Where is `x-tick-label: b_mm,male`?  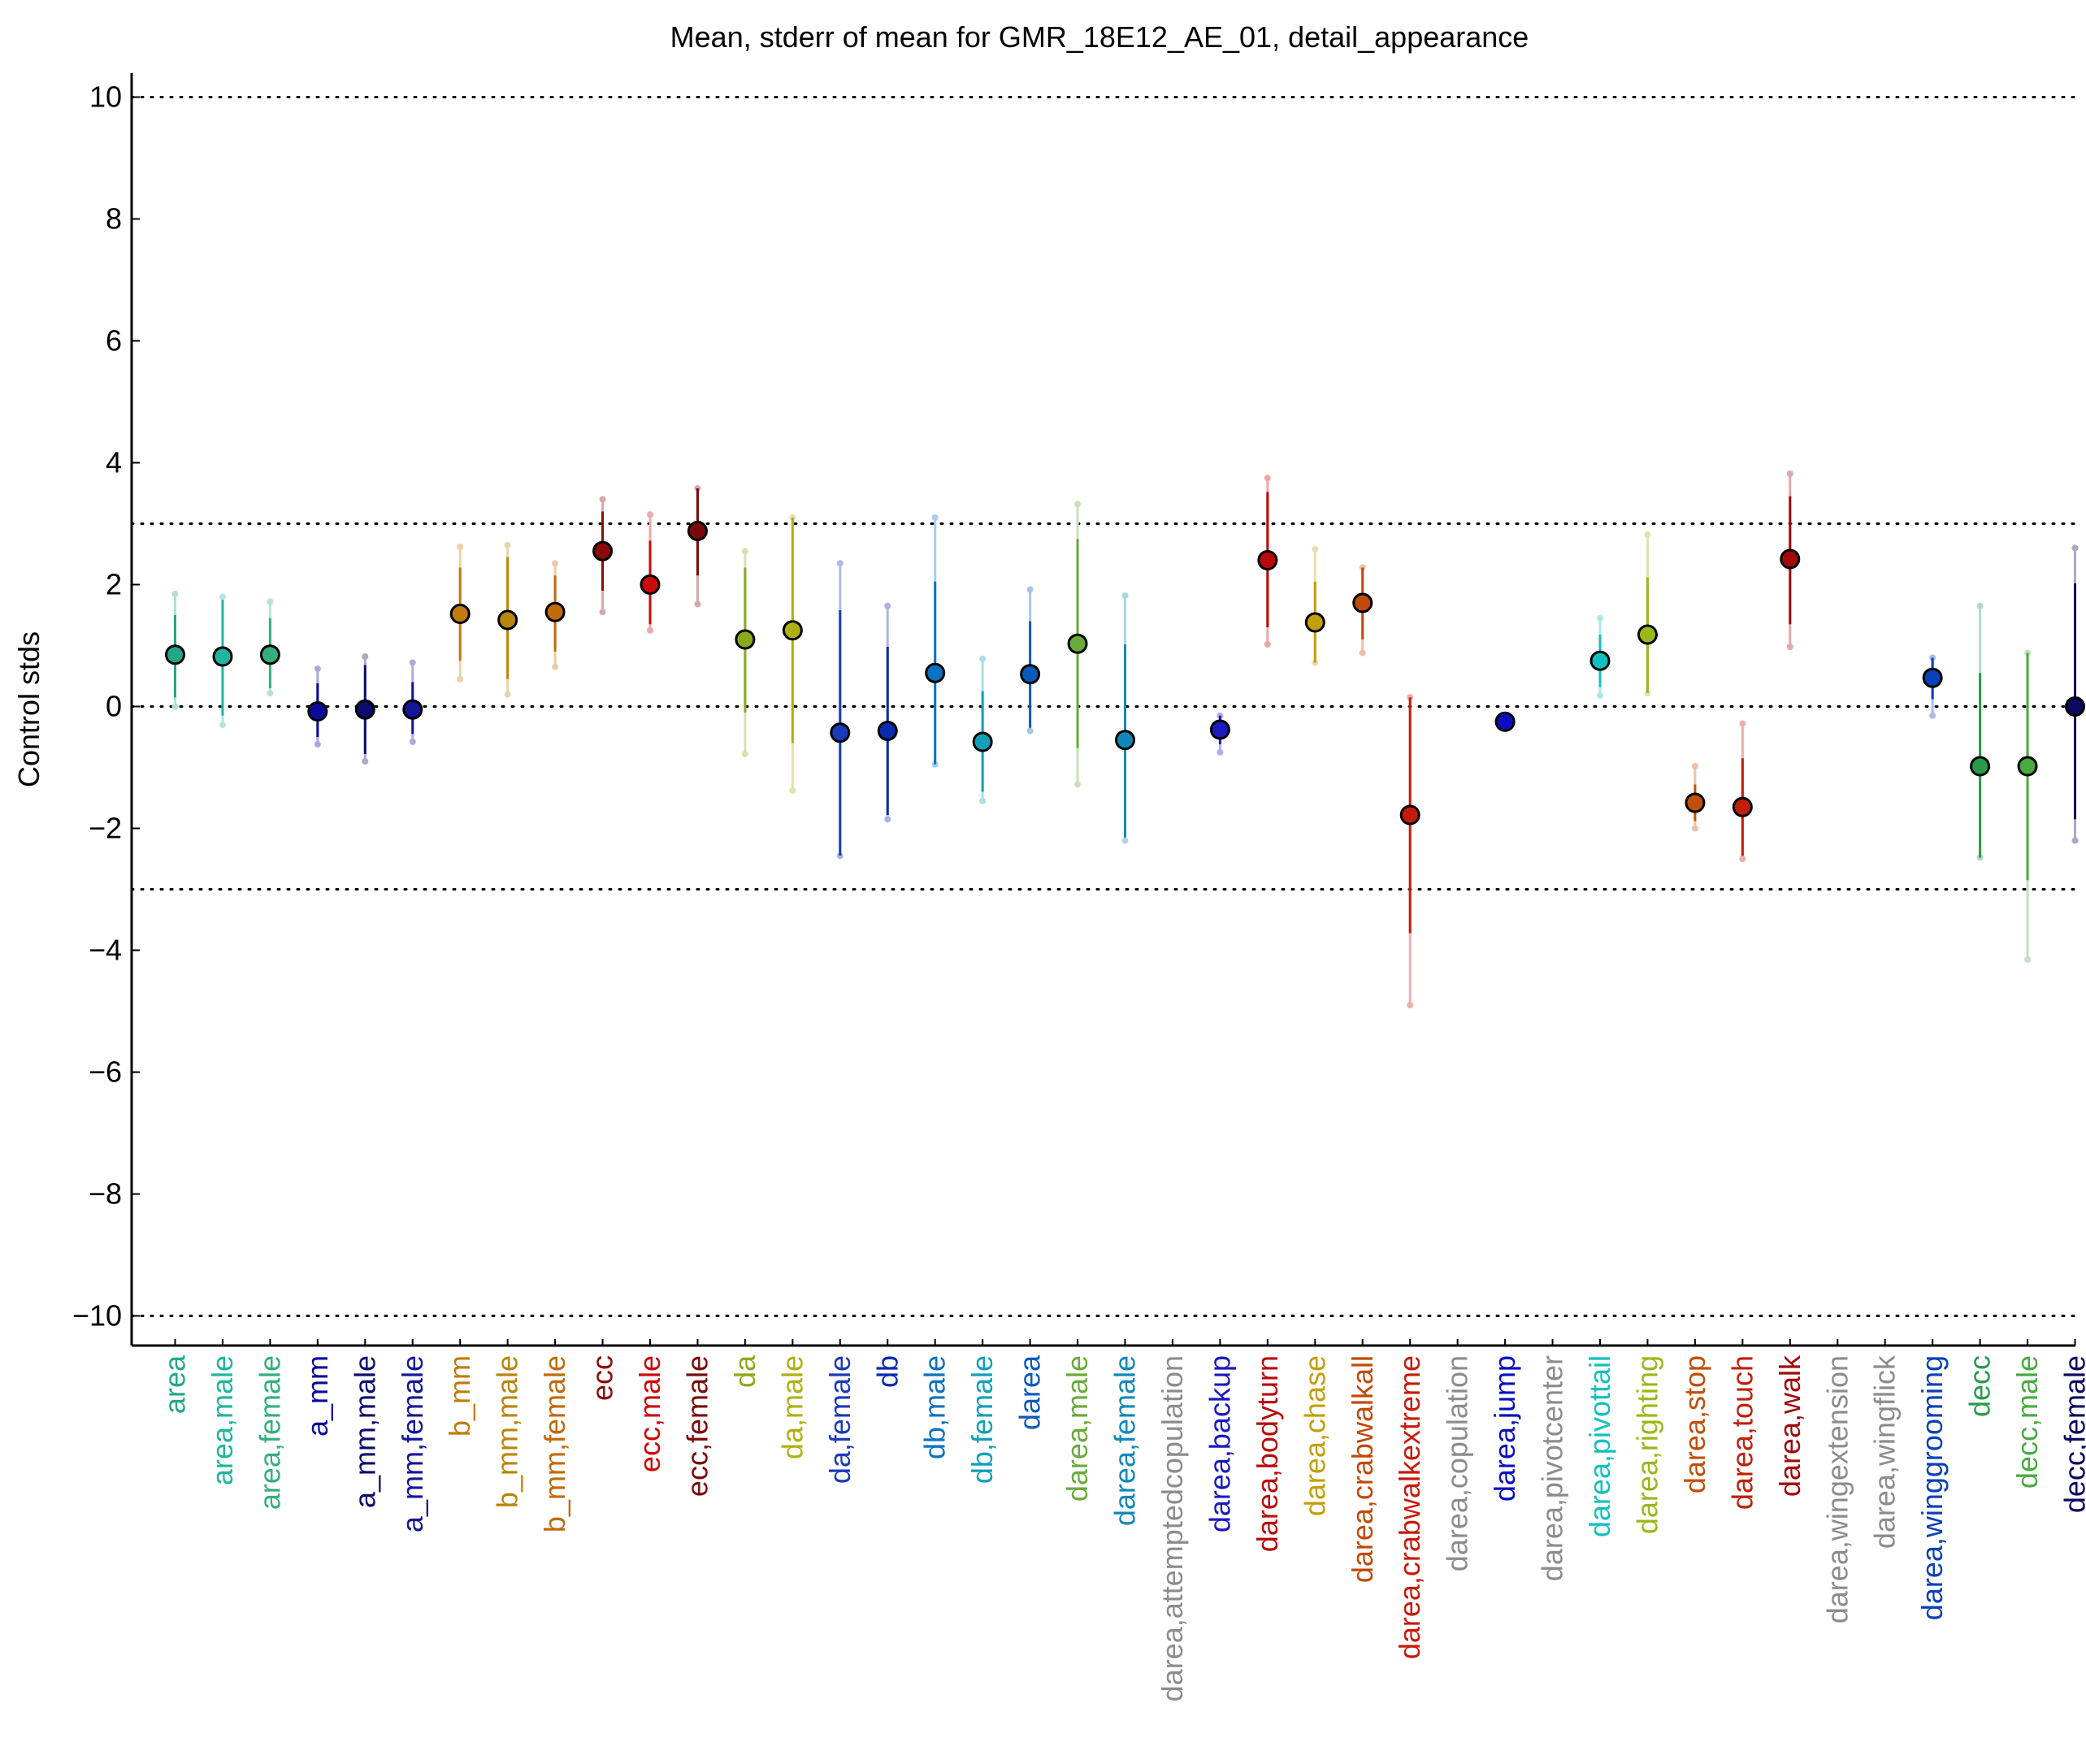
x-tick-label: b_mm,male is located at coordinates (507, 1431).